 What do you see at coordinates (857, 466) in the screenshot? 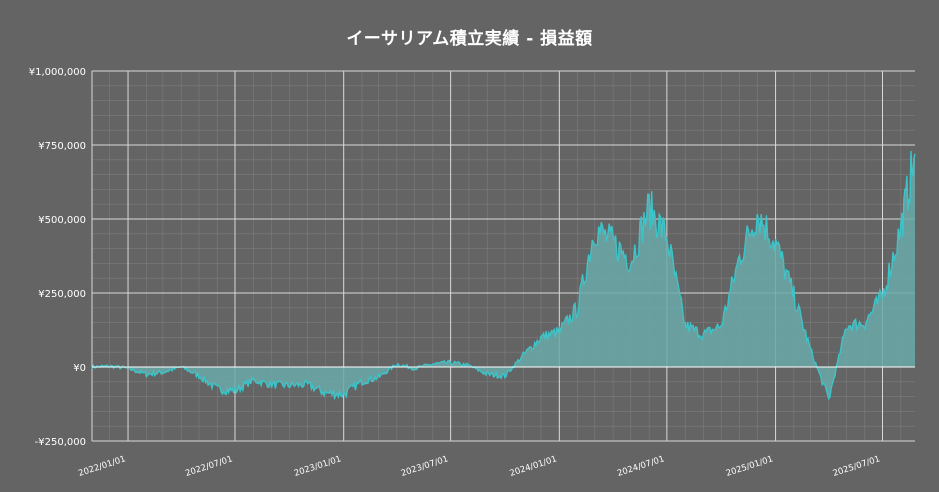
I see `x-tick-label: 2025/07/01` at bounding box center [857, 466].